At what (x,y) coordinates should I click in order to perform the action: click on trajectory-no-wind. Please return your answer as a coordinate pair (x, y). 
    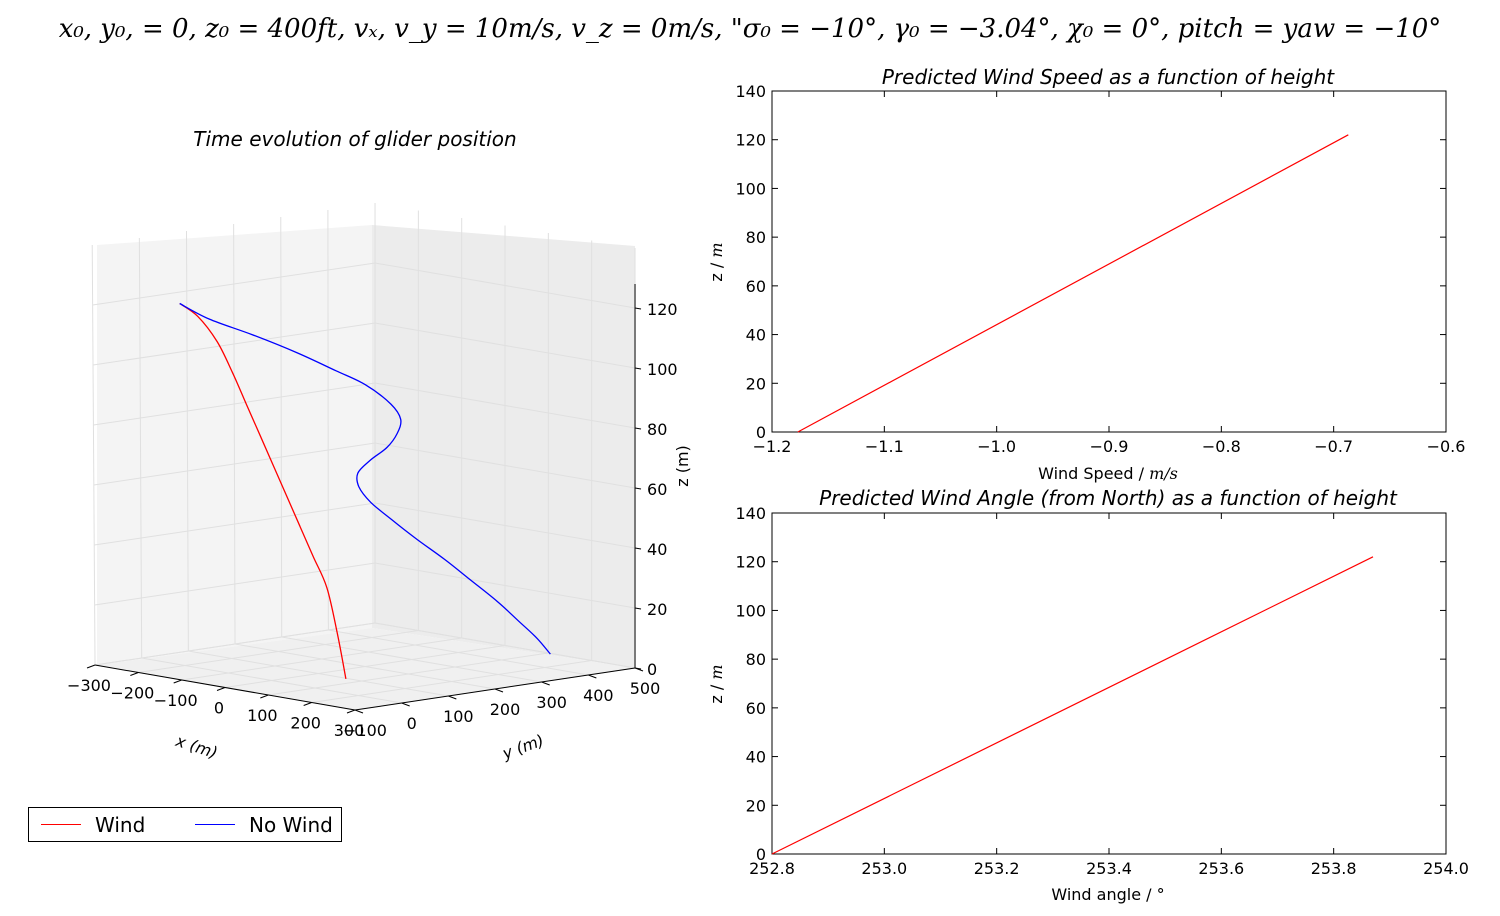
    Looking at the image, I should click on (365, 478).